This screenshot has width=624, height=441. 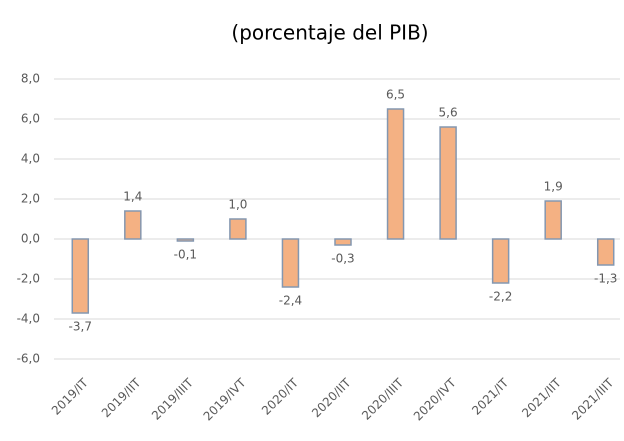 I want to click on x-tick-label: 2020/IVT, so click(x=435, y=399).